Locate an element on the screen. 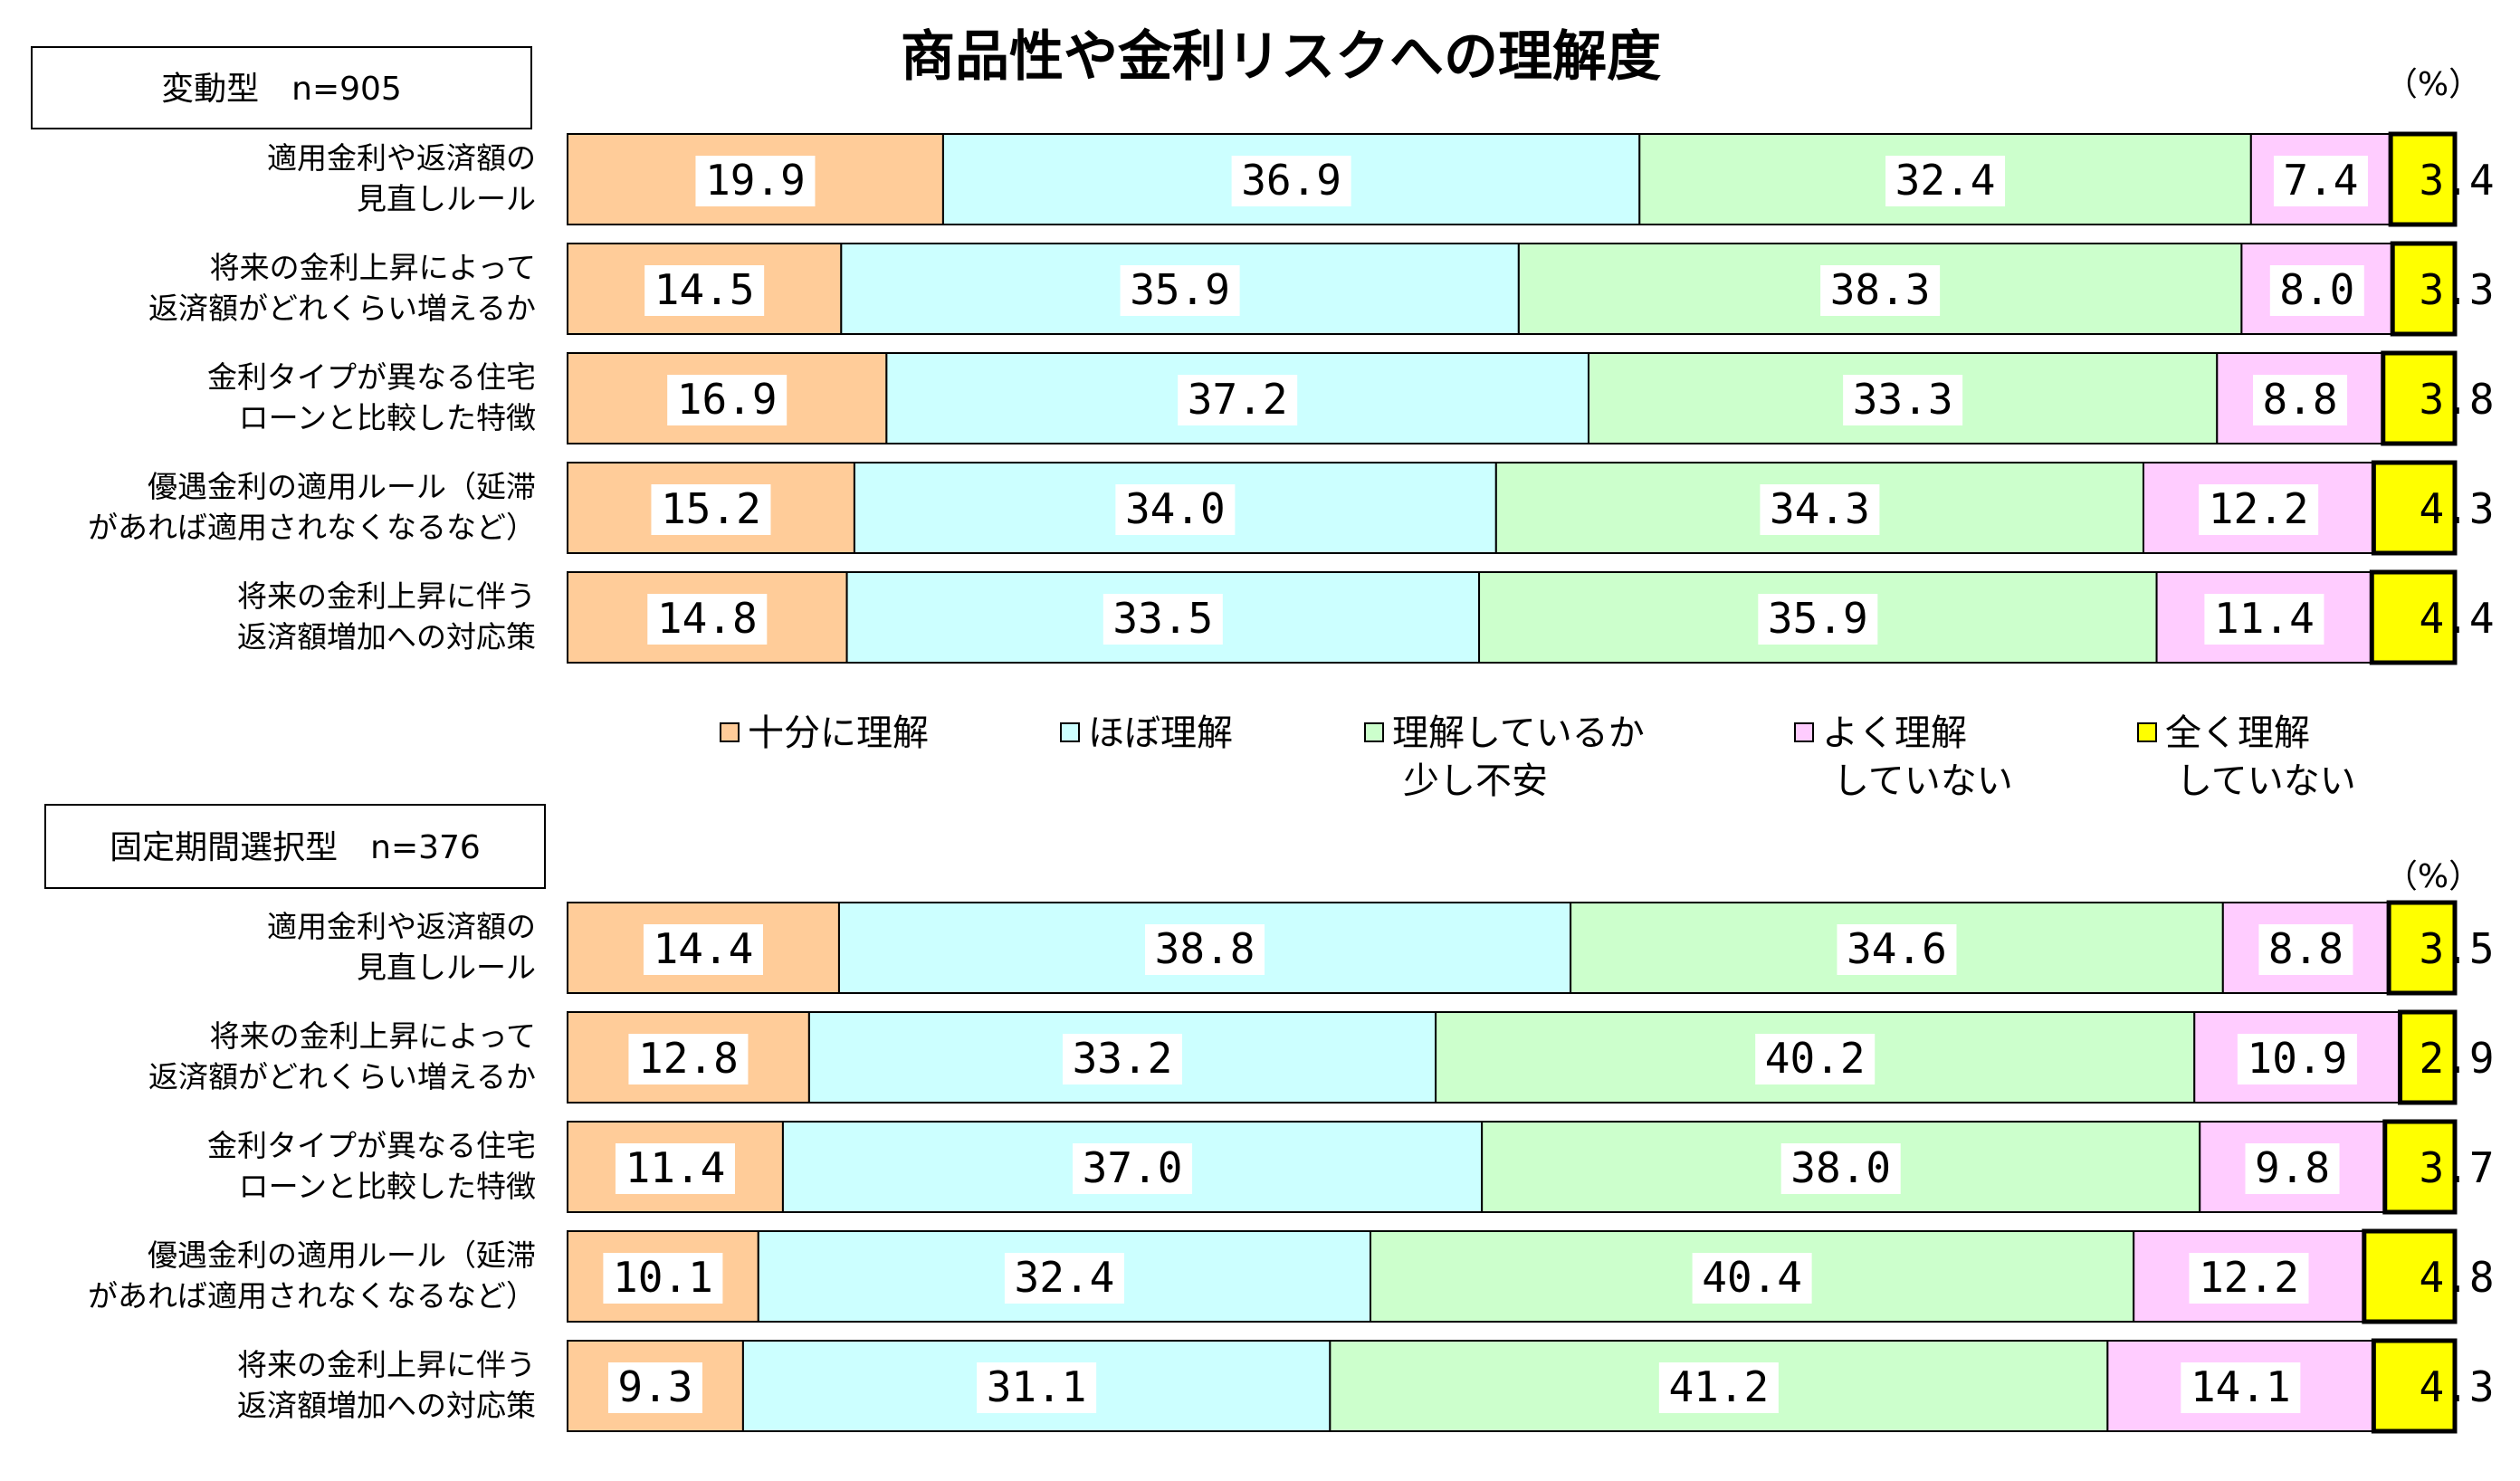 This screenshot has width=2520, height=1481. data-label: 33.5 is located at coordinates (1163, 618).